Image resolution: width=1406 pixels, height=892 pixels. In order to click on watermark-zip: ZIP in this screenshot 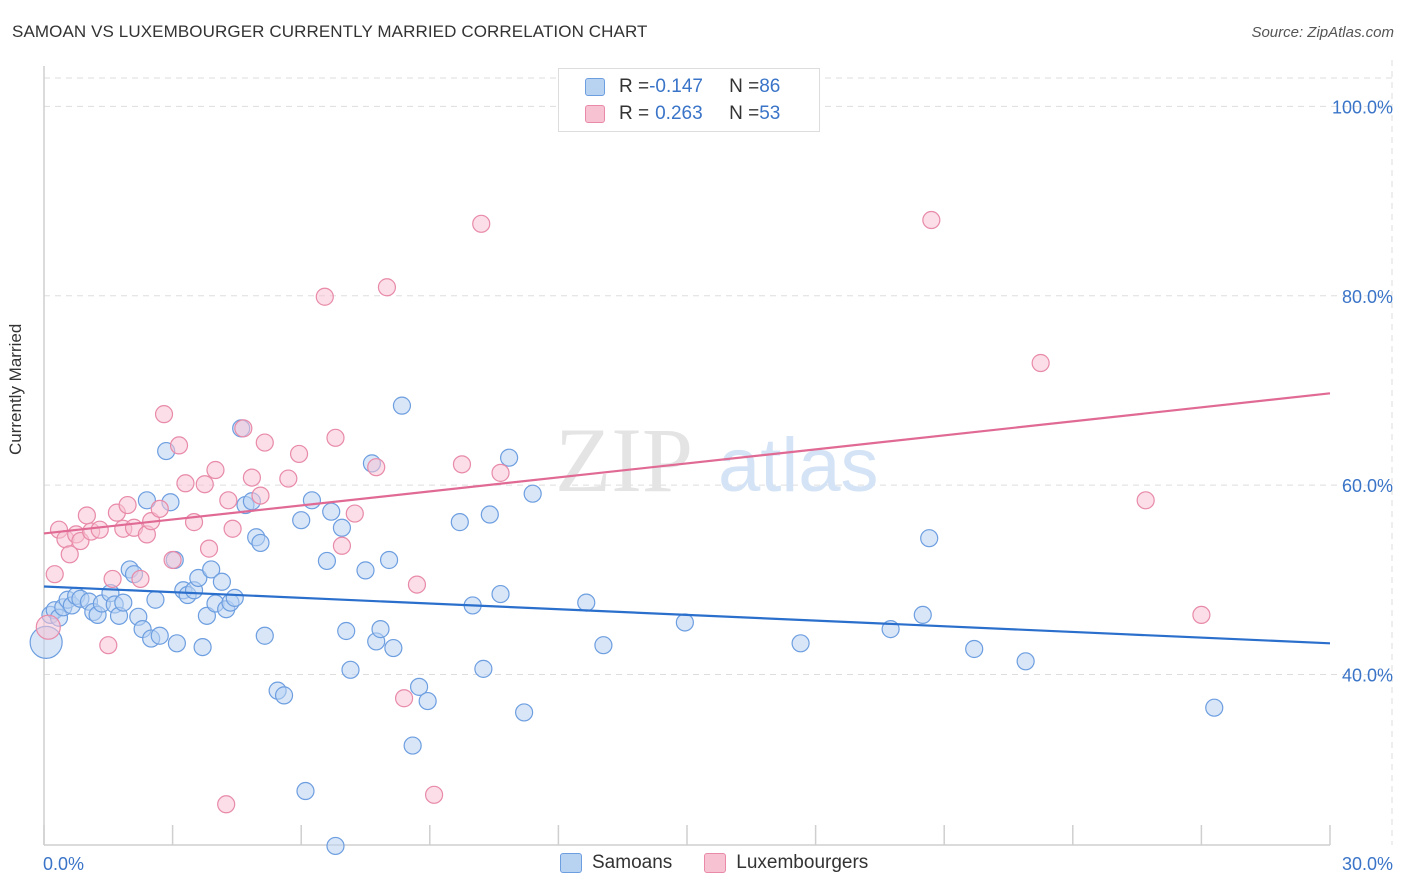, I will do `click(624, 460)`.